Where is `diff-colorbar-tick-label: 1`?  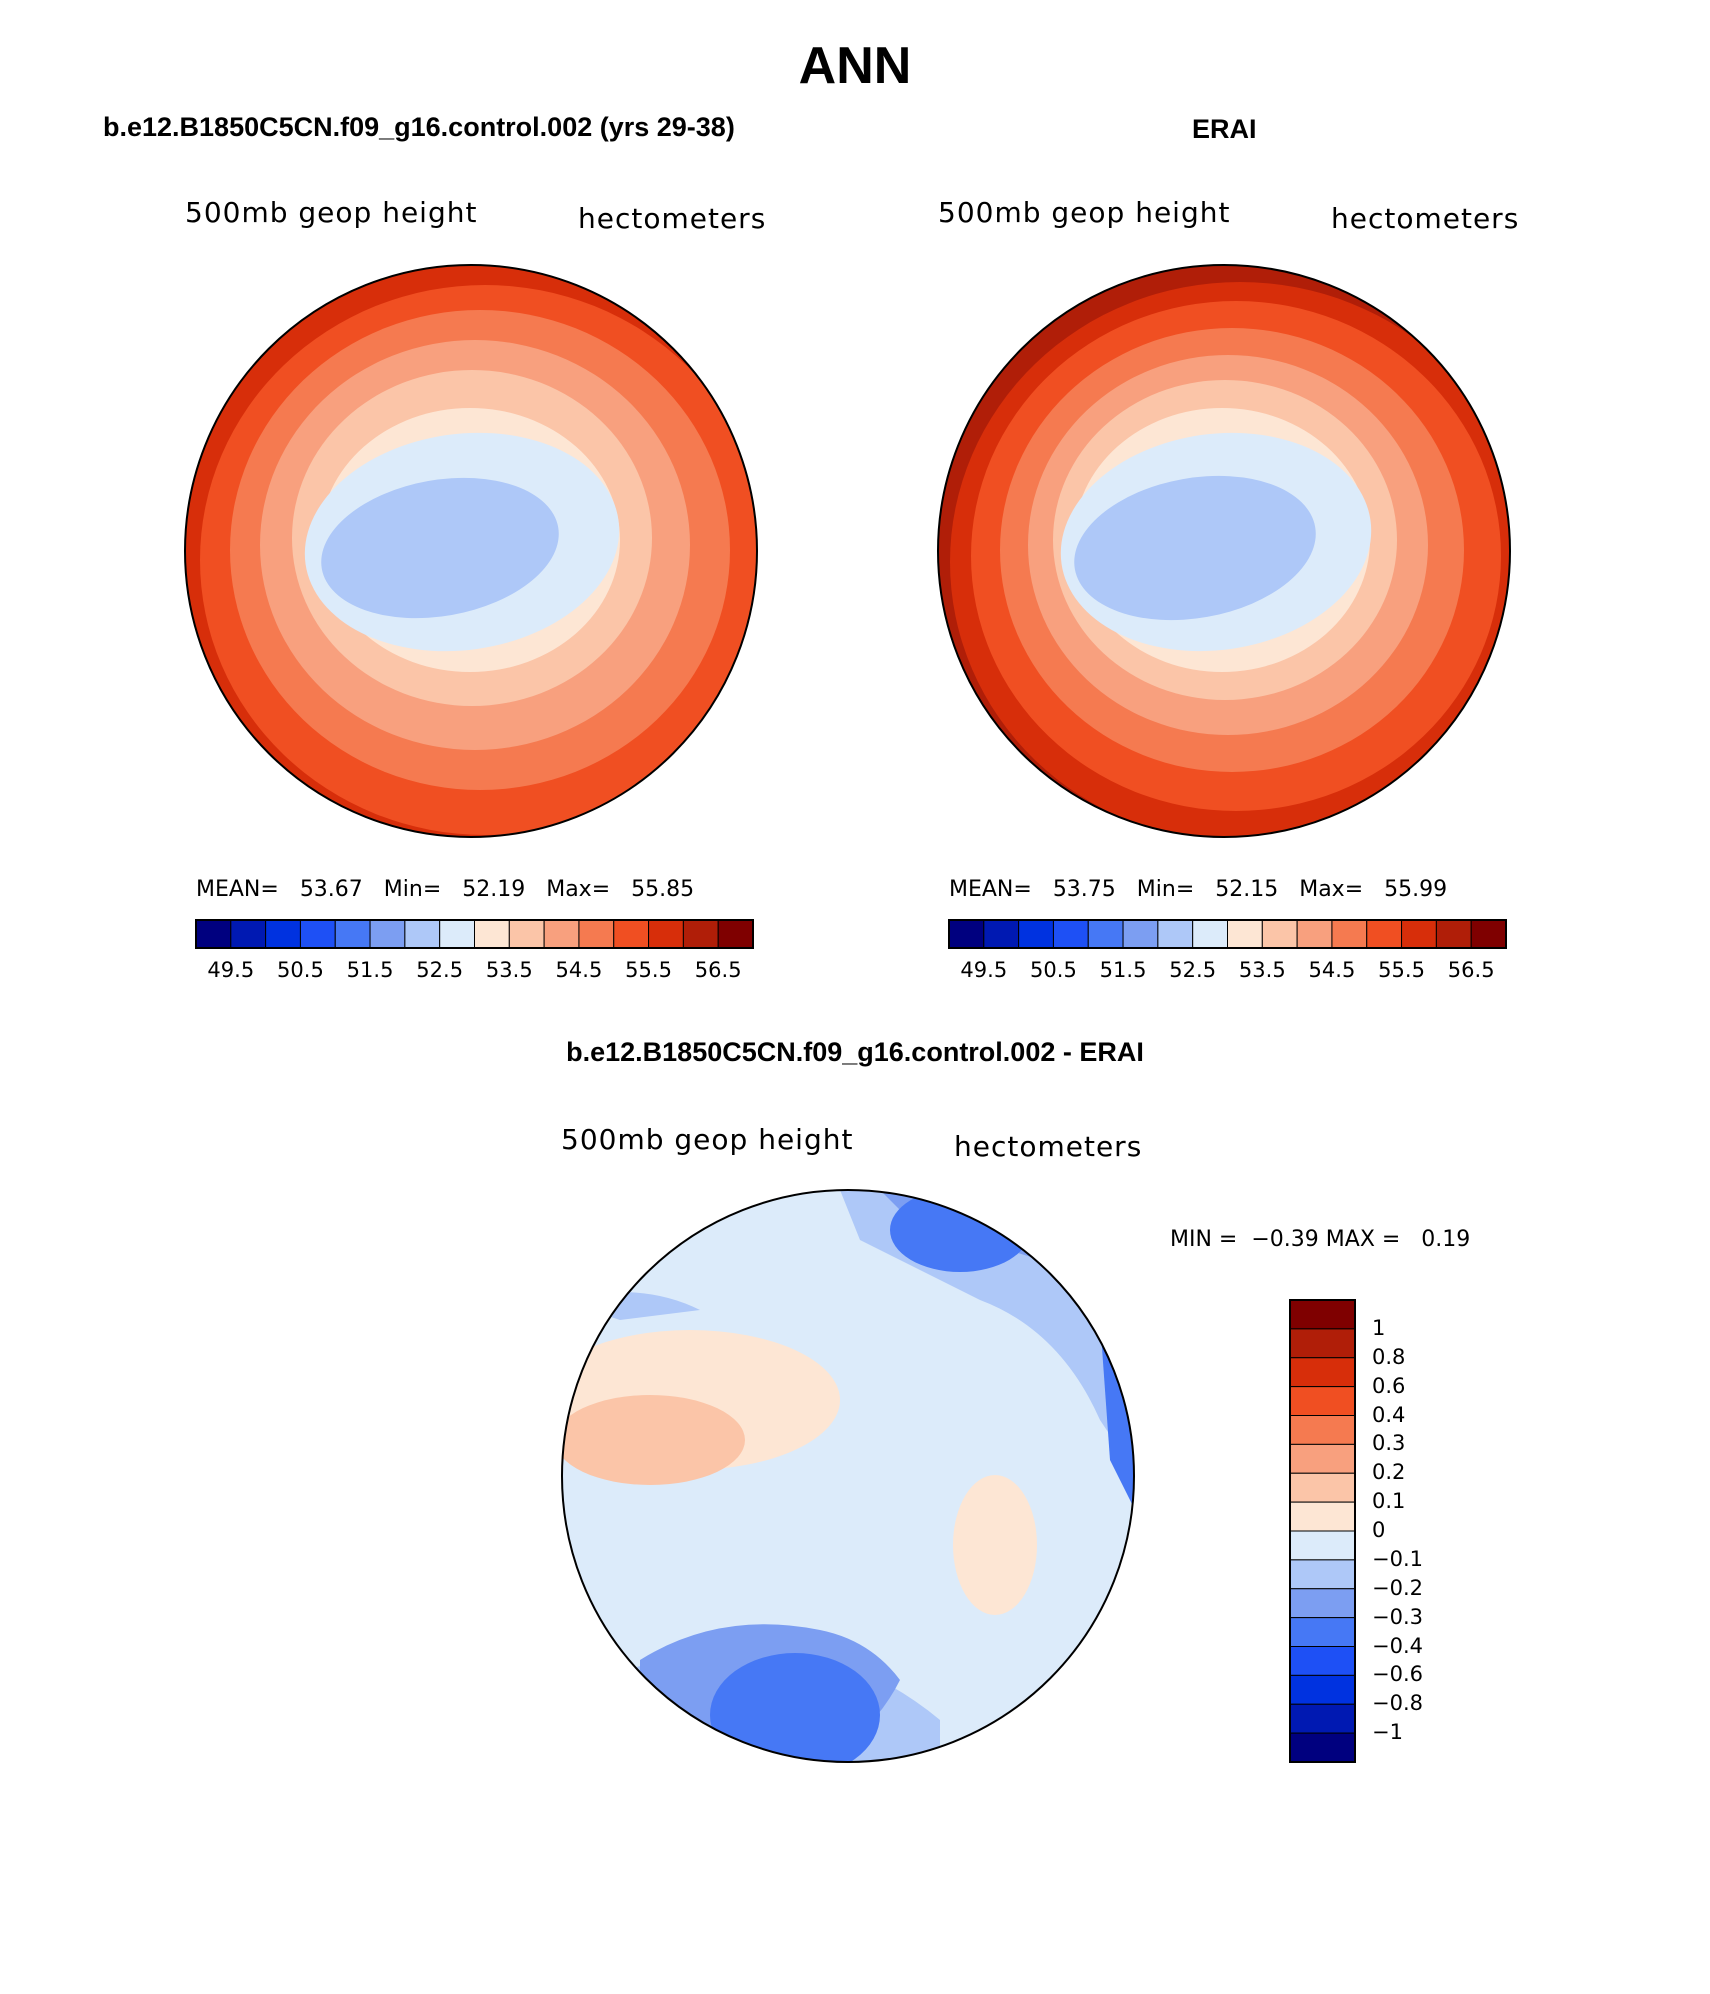
diff-colorbar-tick-label: 1 is located at coordinates (1379, 1327).